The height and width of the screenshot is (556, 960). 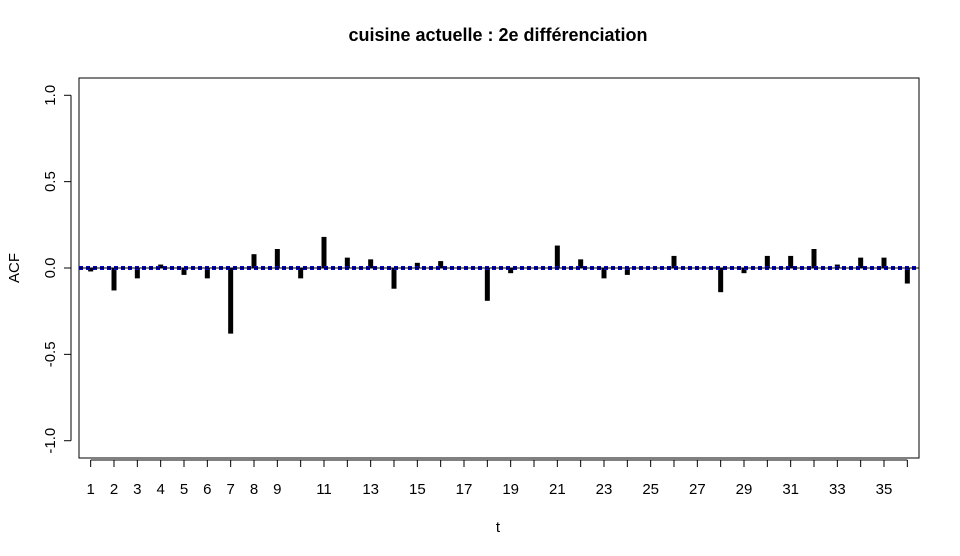 What do you see at coordinates (557, 489) in the screenshot?
I see `x-tick-label: 21` at bounding box center [557, 489].